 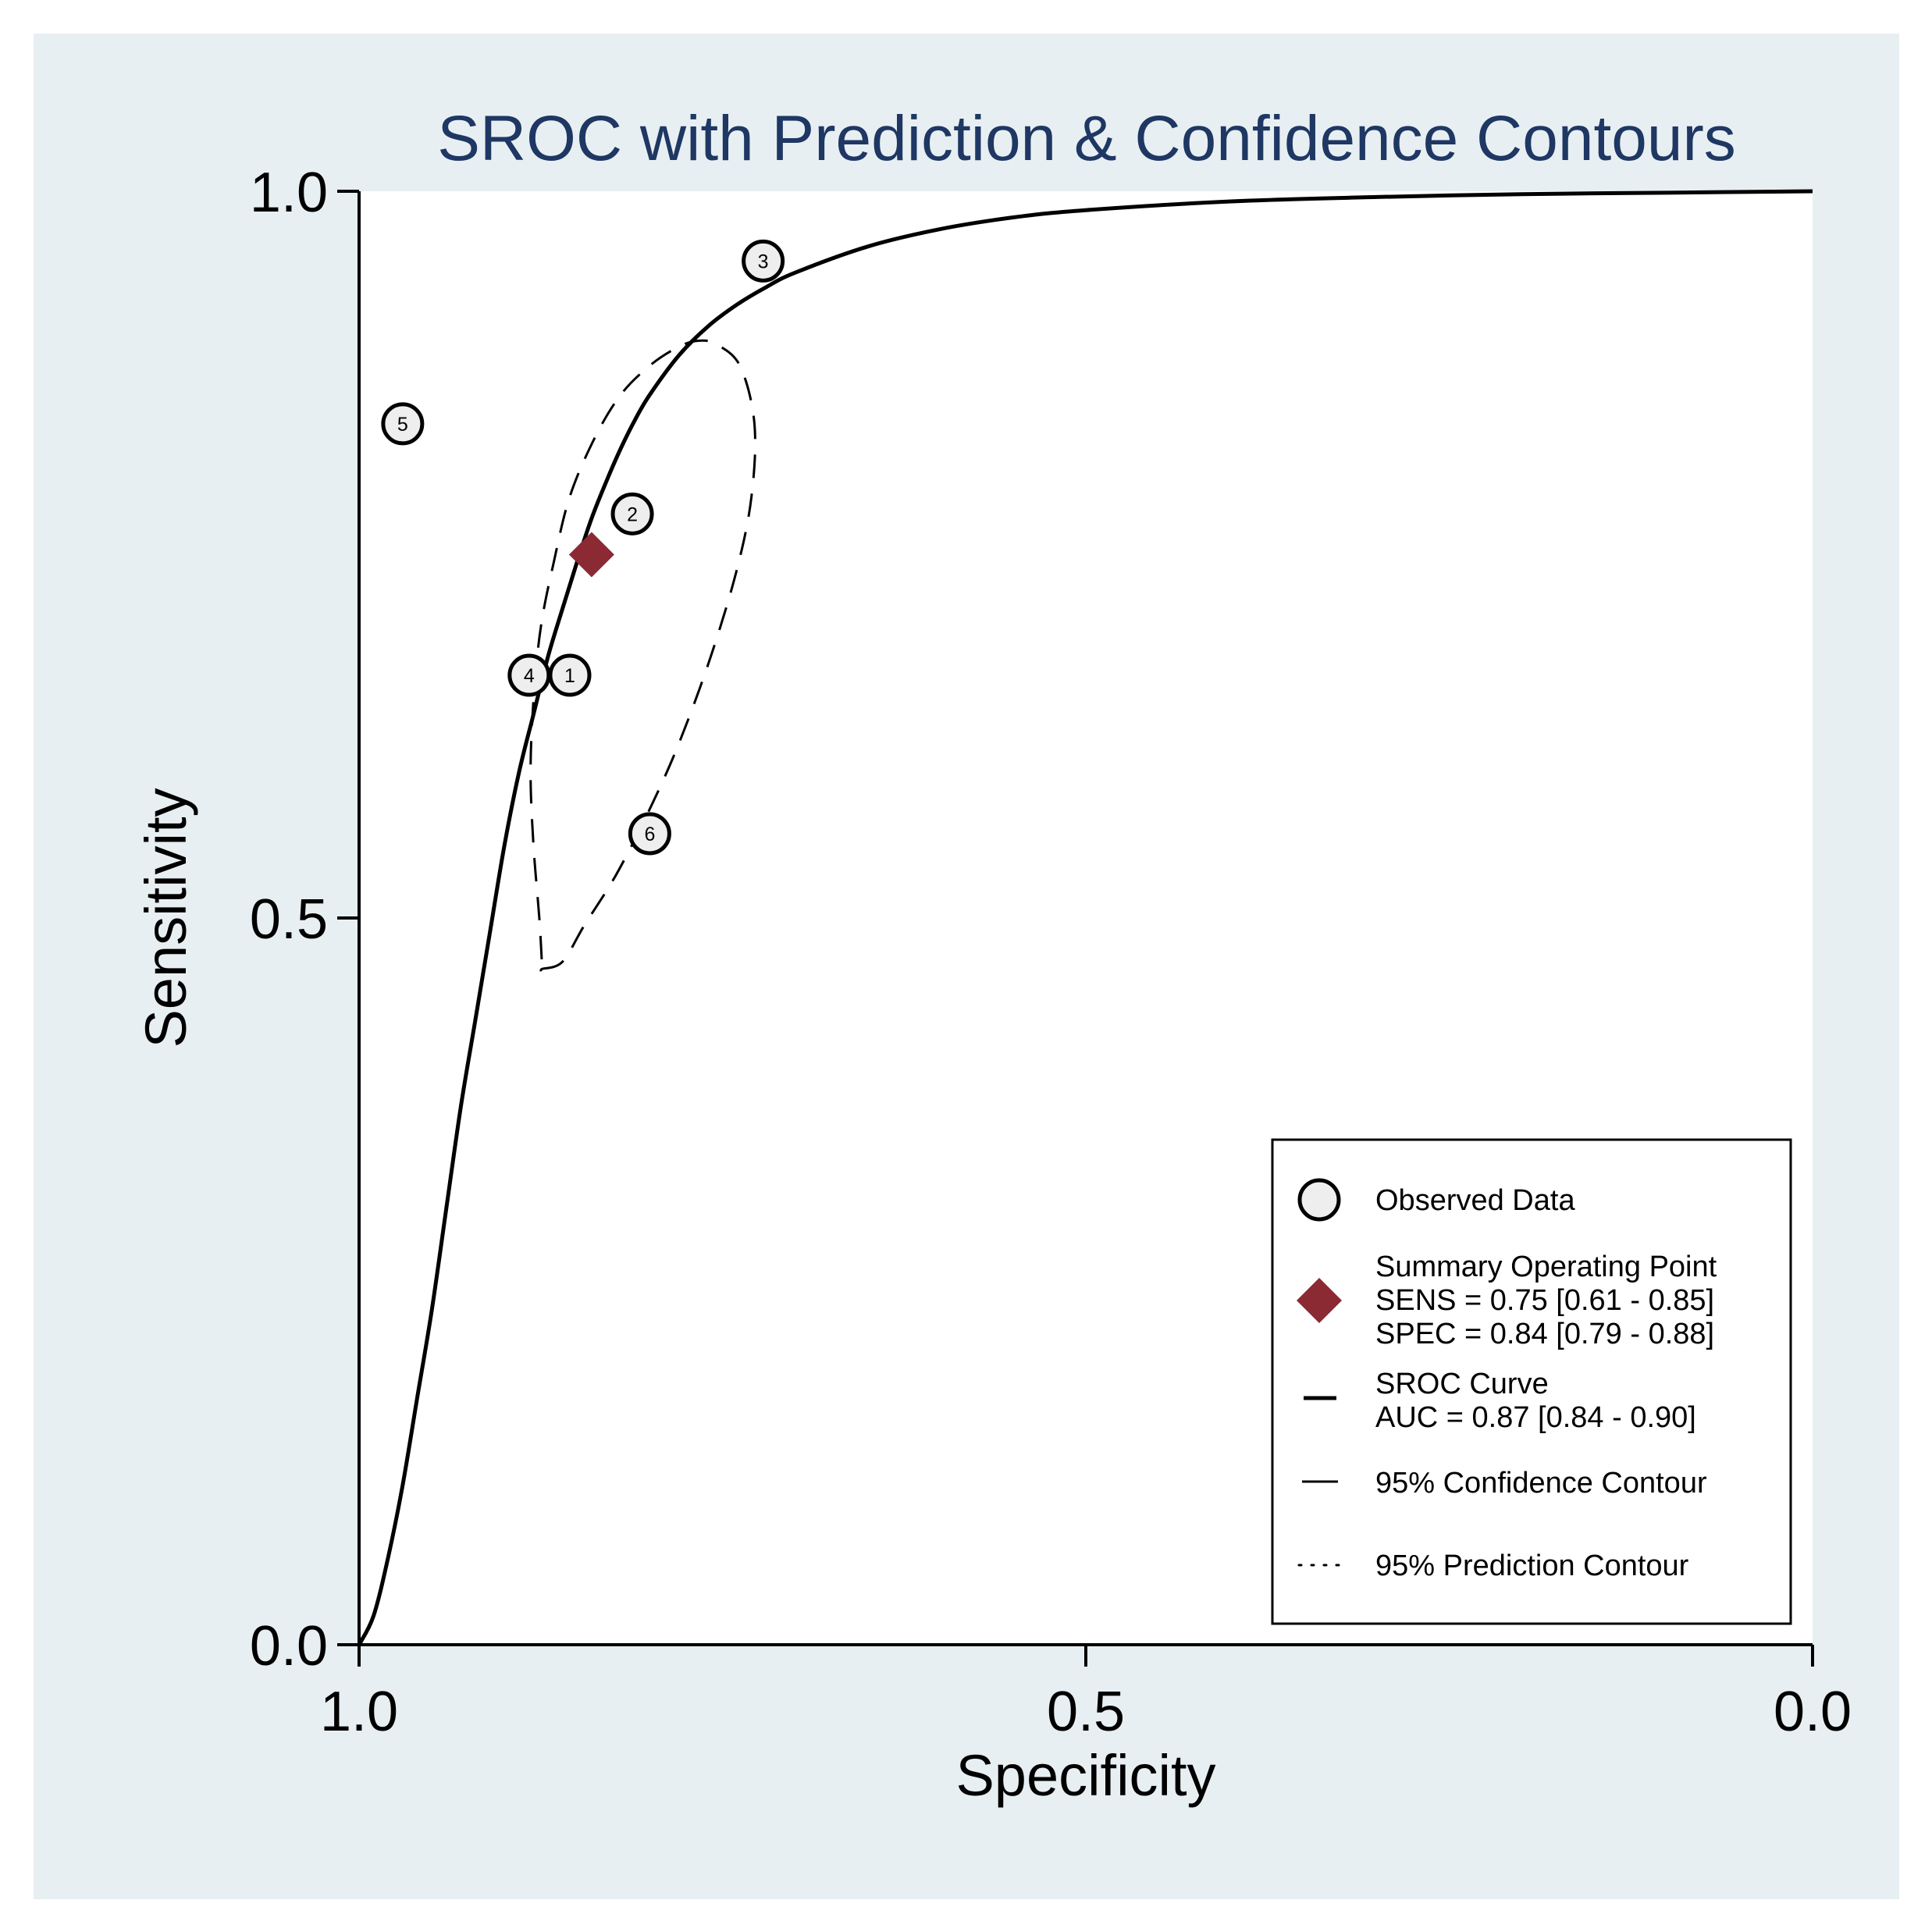 I want to click on observed-point-5: 5, so click(x=403, y=424).